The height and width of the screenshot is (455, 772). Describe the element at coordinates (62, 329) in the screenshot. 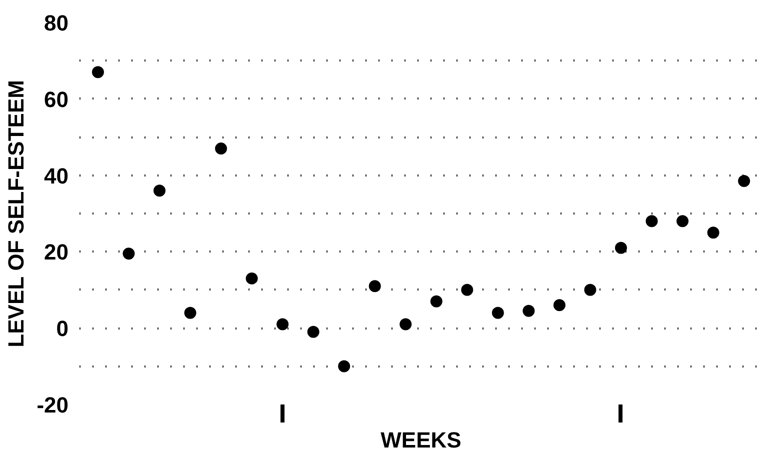

I see `y-tick-label: 0` at that location.